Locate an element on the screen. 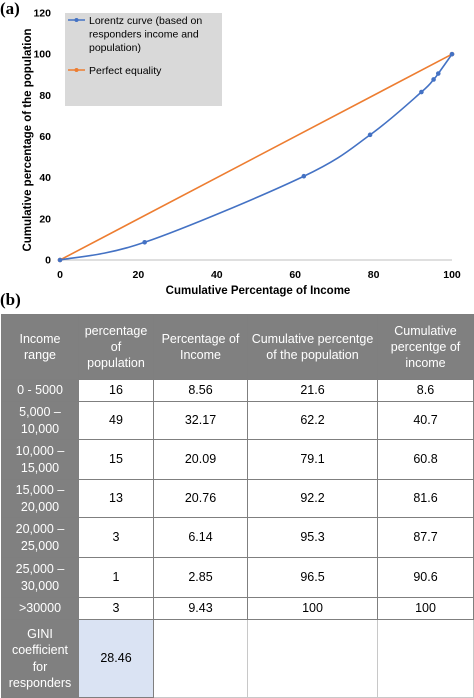  x-tick-label: 80 is located at coordinates (374, 275).